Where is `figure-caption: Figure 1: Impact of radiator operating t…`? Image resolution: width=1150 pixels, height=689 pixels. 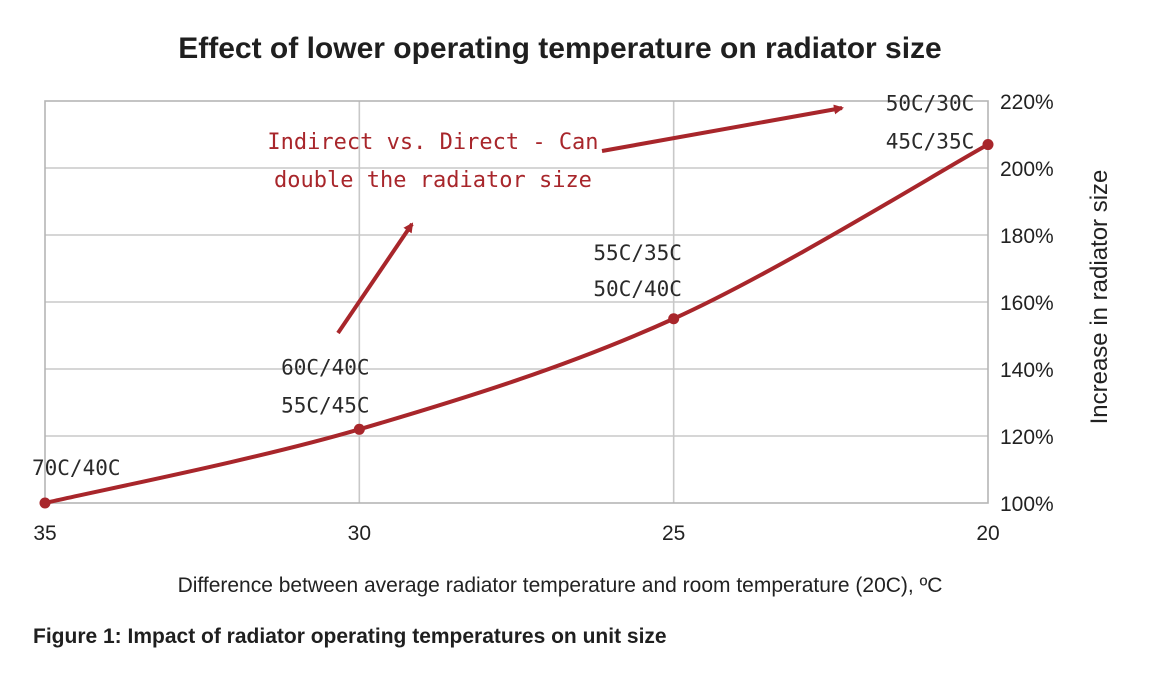
figure-caption: Figure 1: Impact of radiator operating t… is located at coordinates (350, 636).